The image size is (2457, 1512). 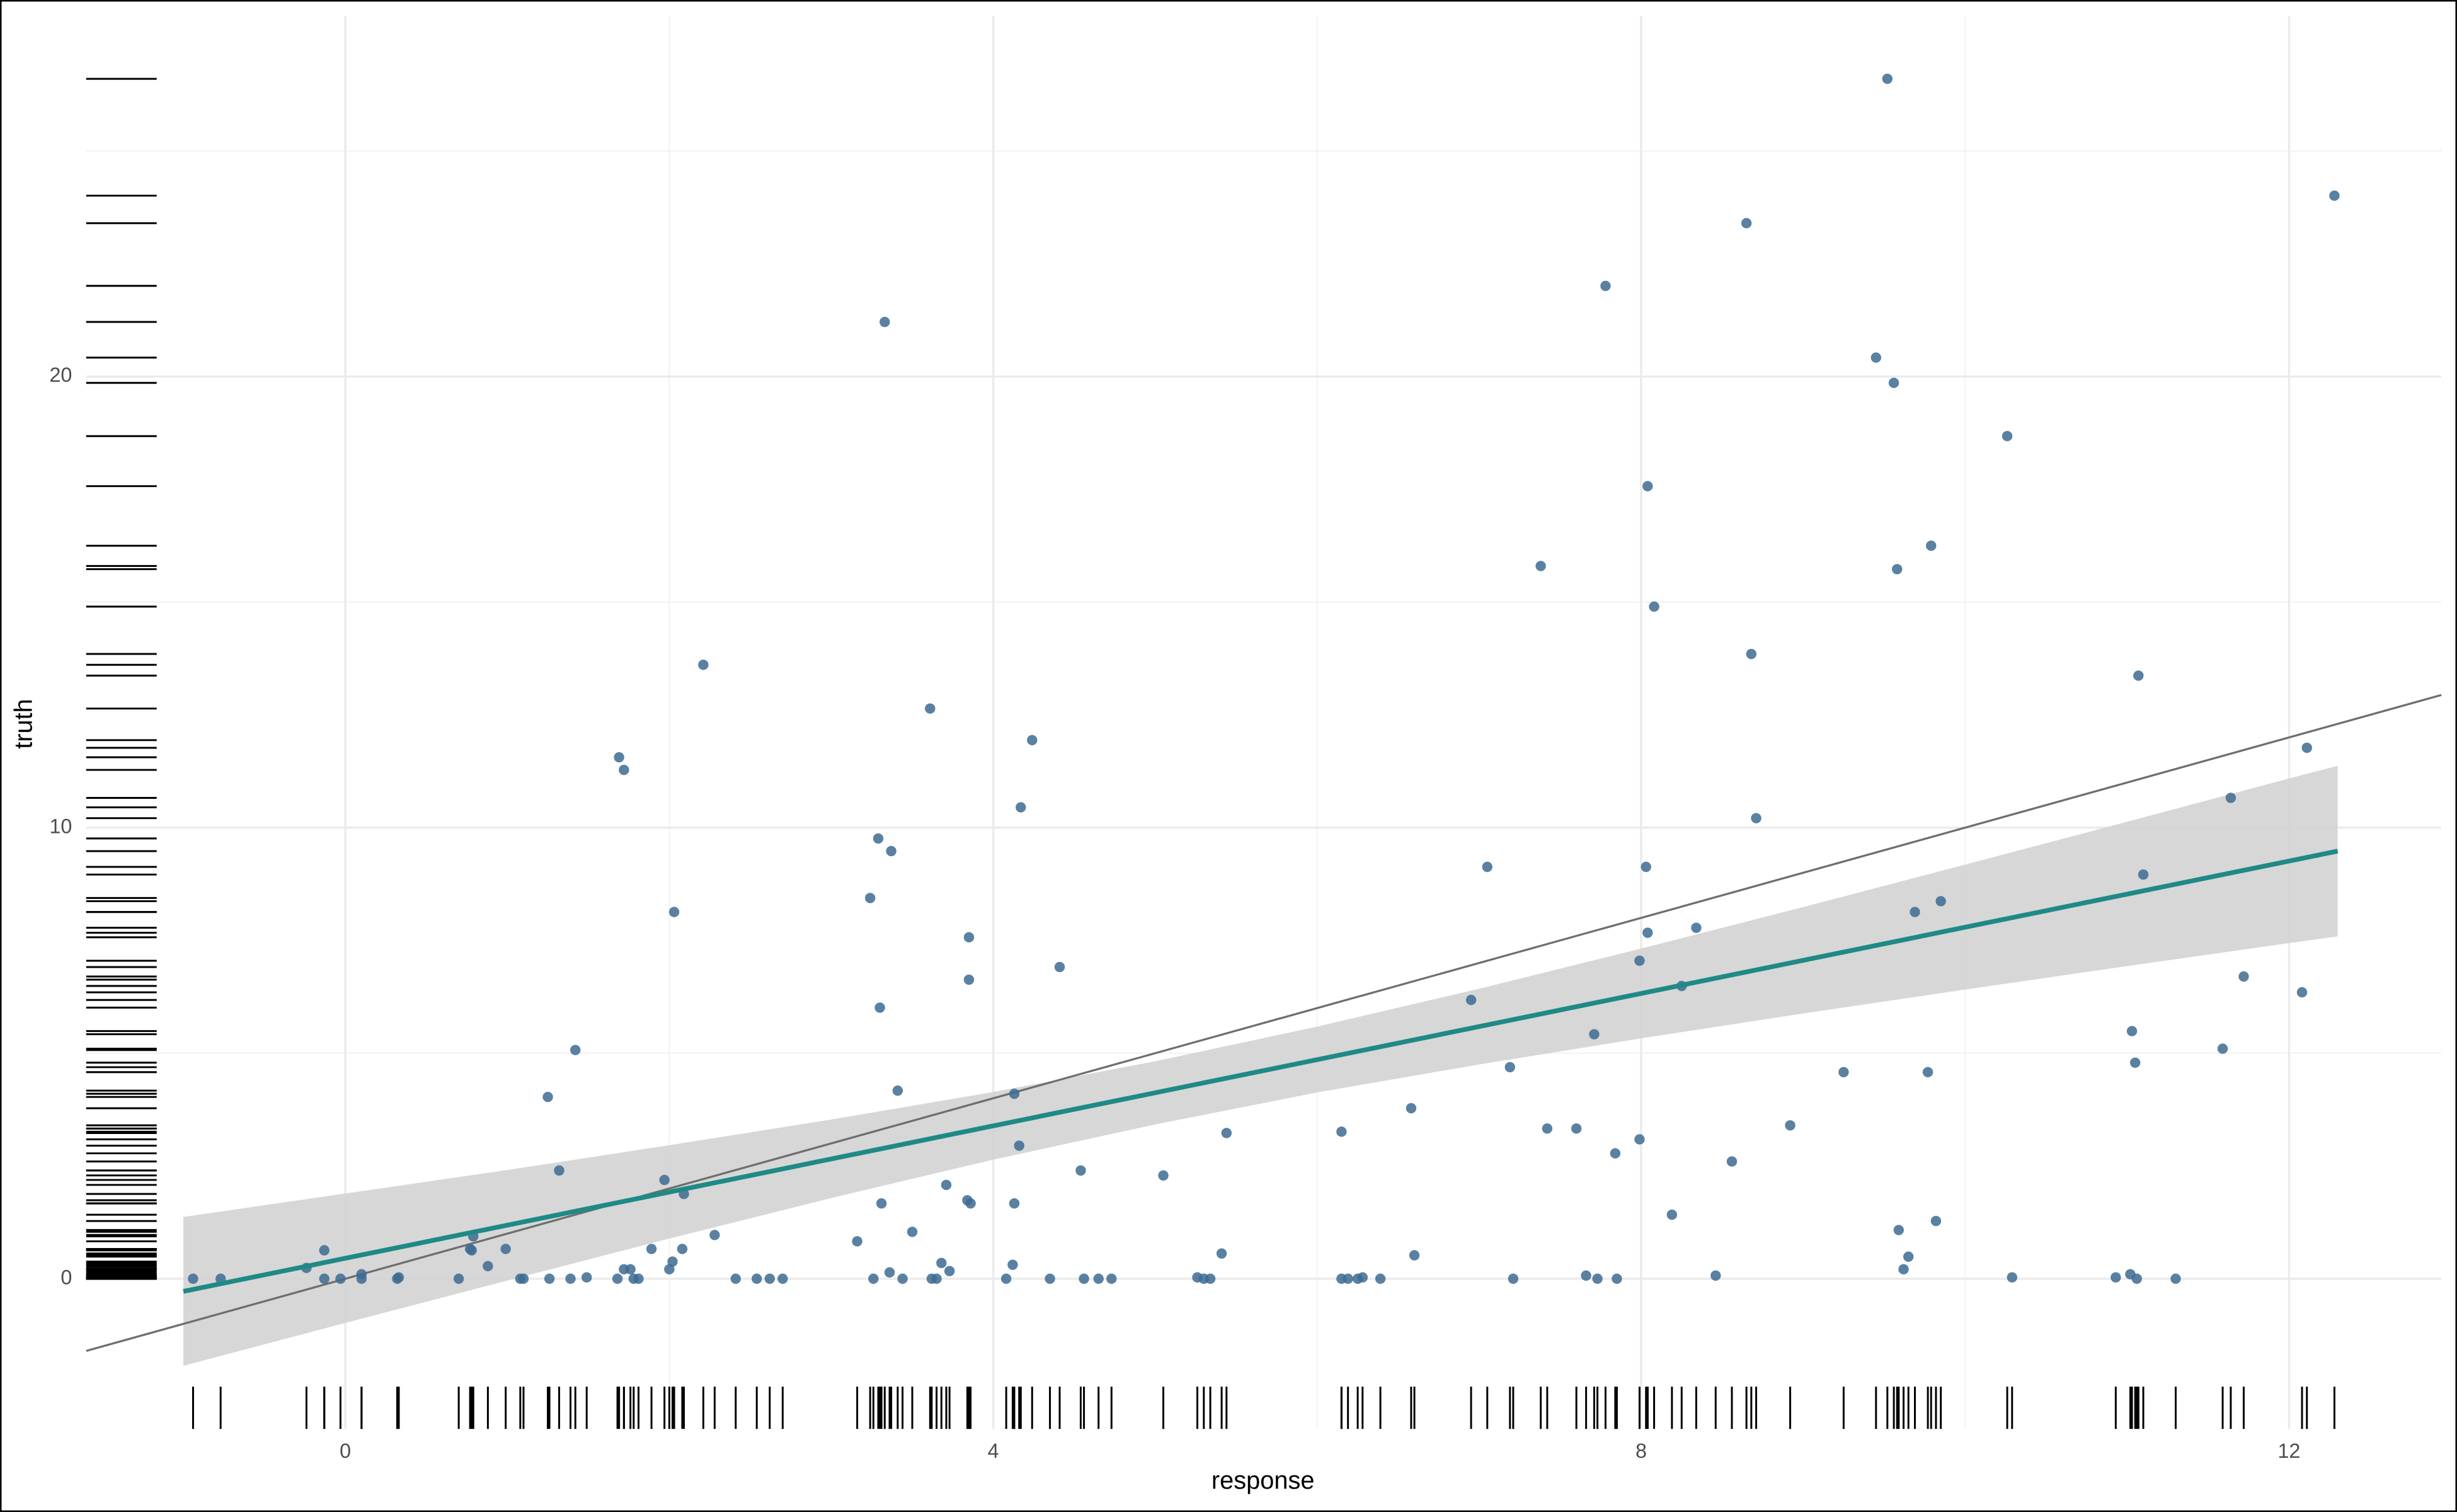 I want to click on y-tick-label: 10, so click(x=60, y=826).